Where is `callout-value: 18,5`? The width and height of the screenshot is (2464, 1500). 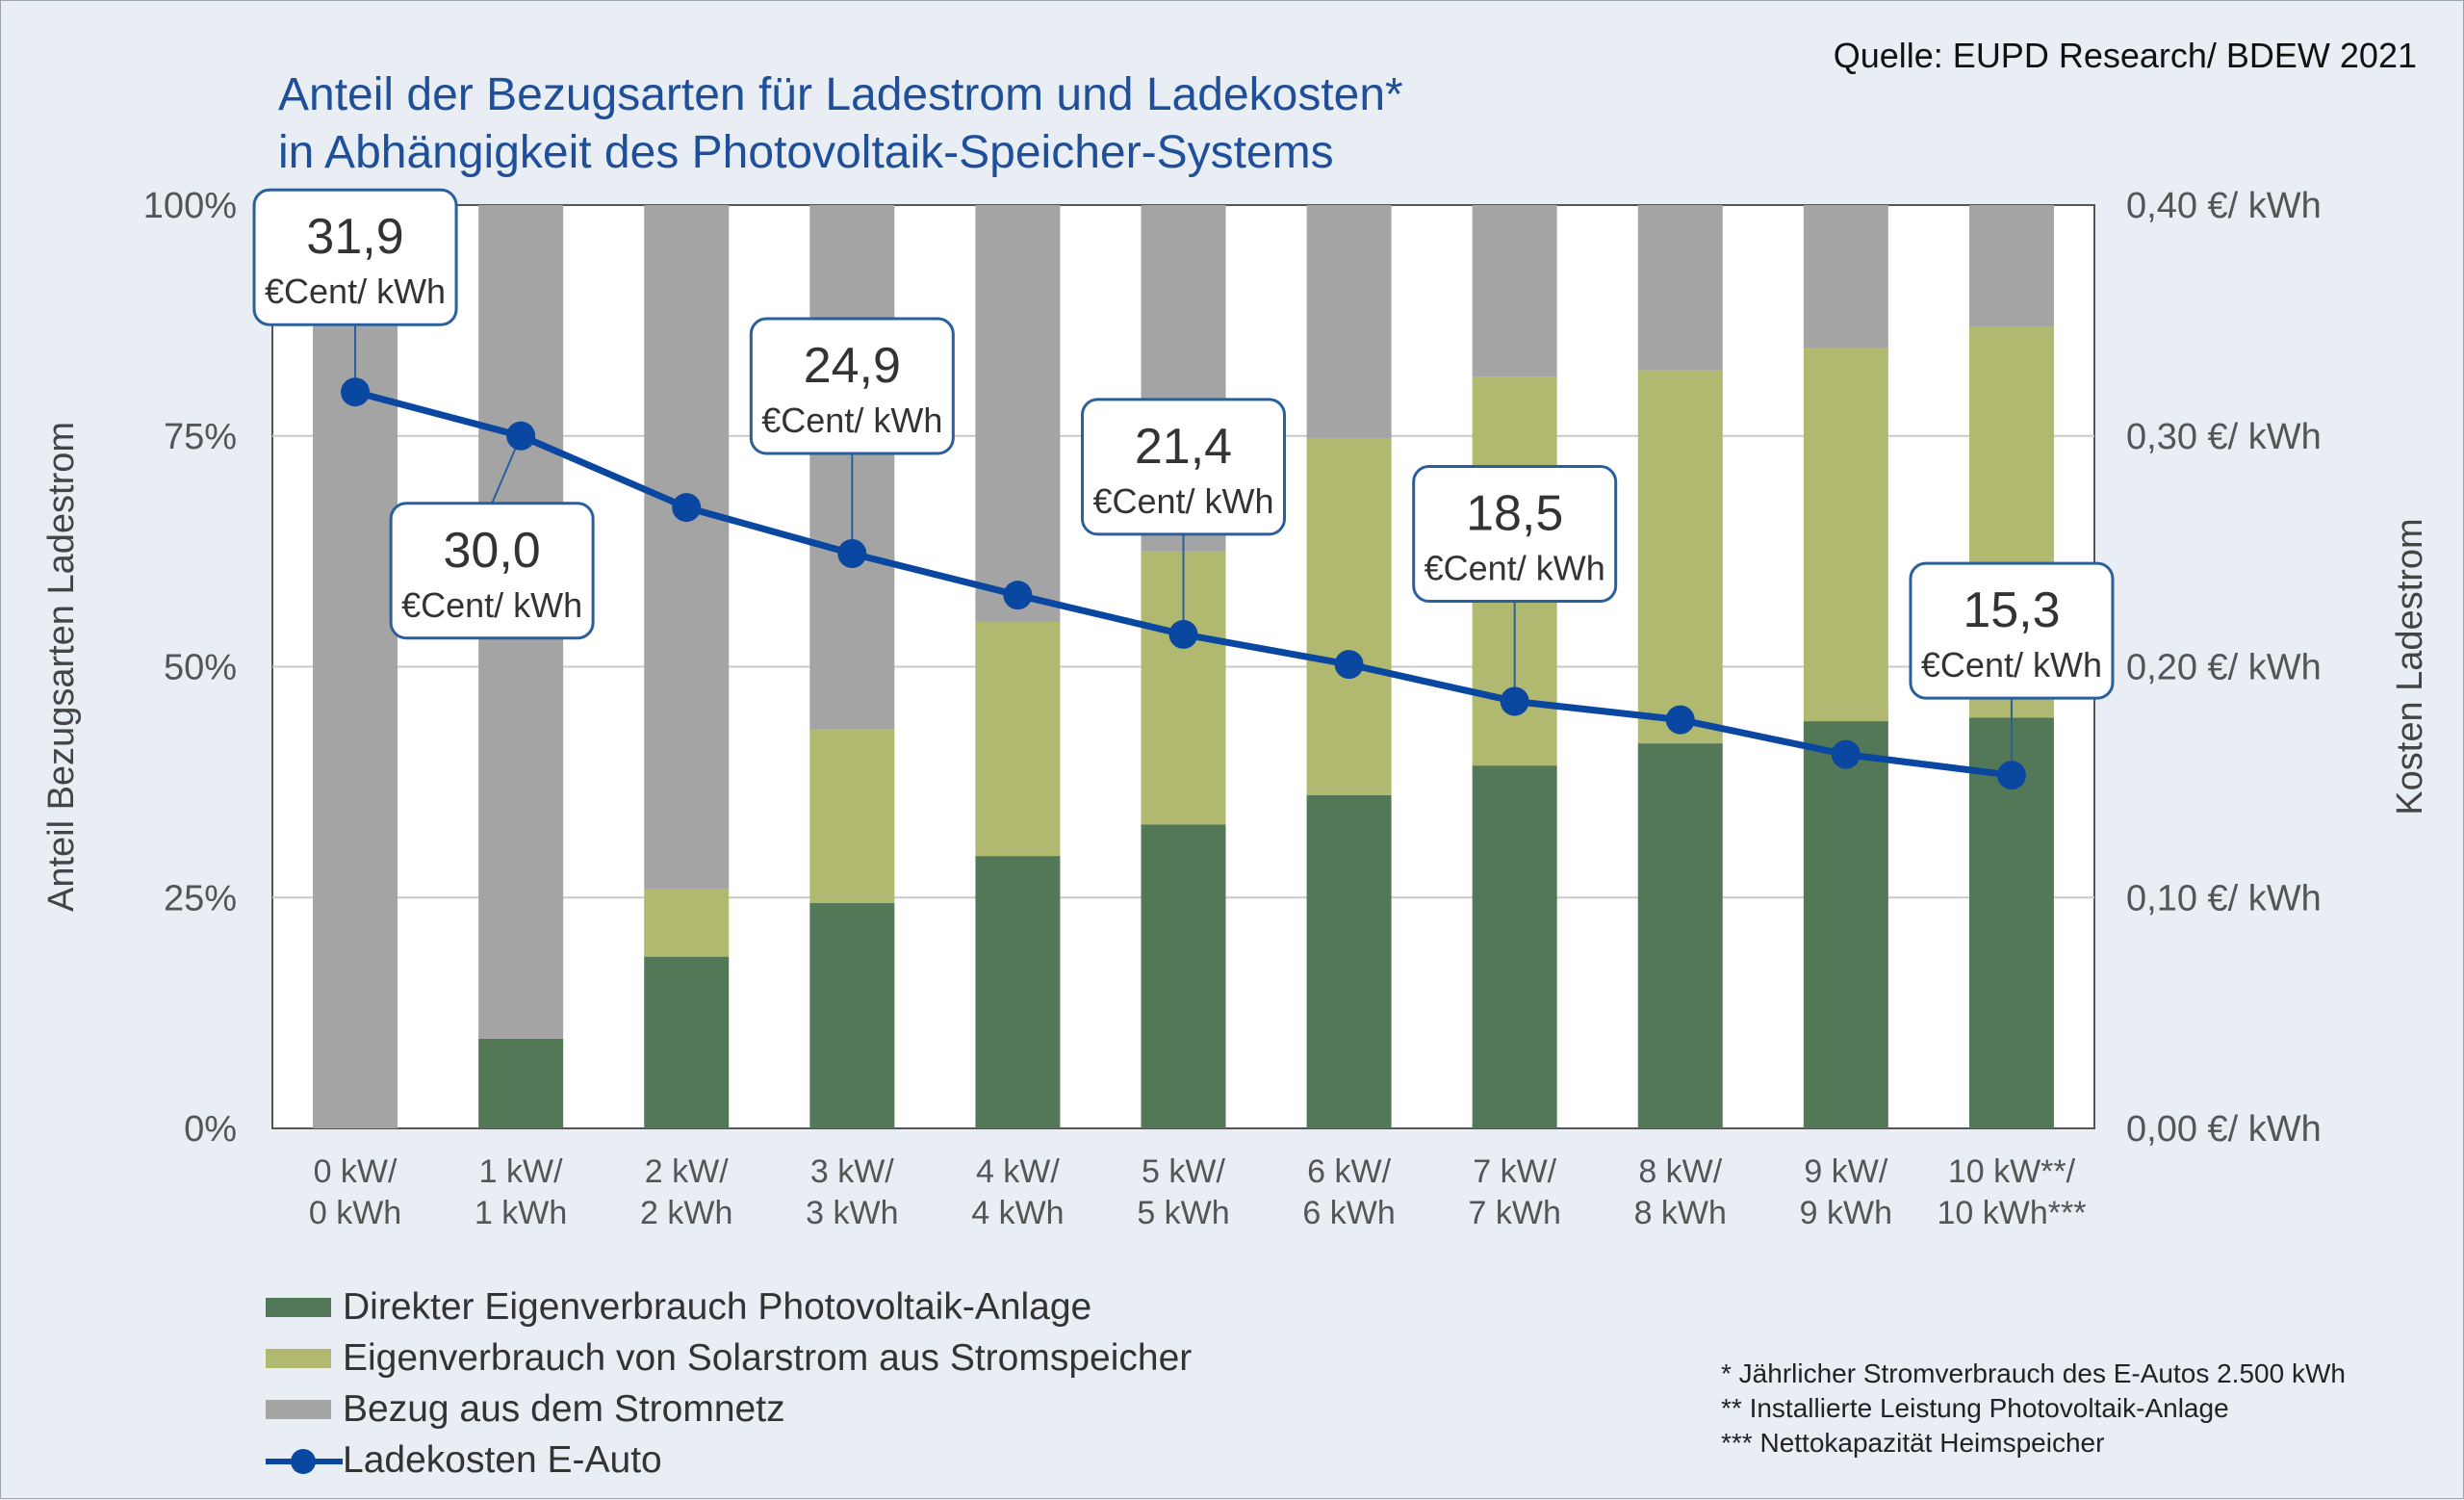
callout-value: 18,5 is located at coordinates (1514, 513).